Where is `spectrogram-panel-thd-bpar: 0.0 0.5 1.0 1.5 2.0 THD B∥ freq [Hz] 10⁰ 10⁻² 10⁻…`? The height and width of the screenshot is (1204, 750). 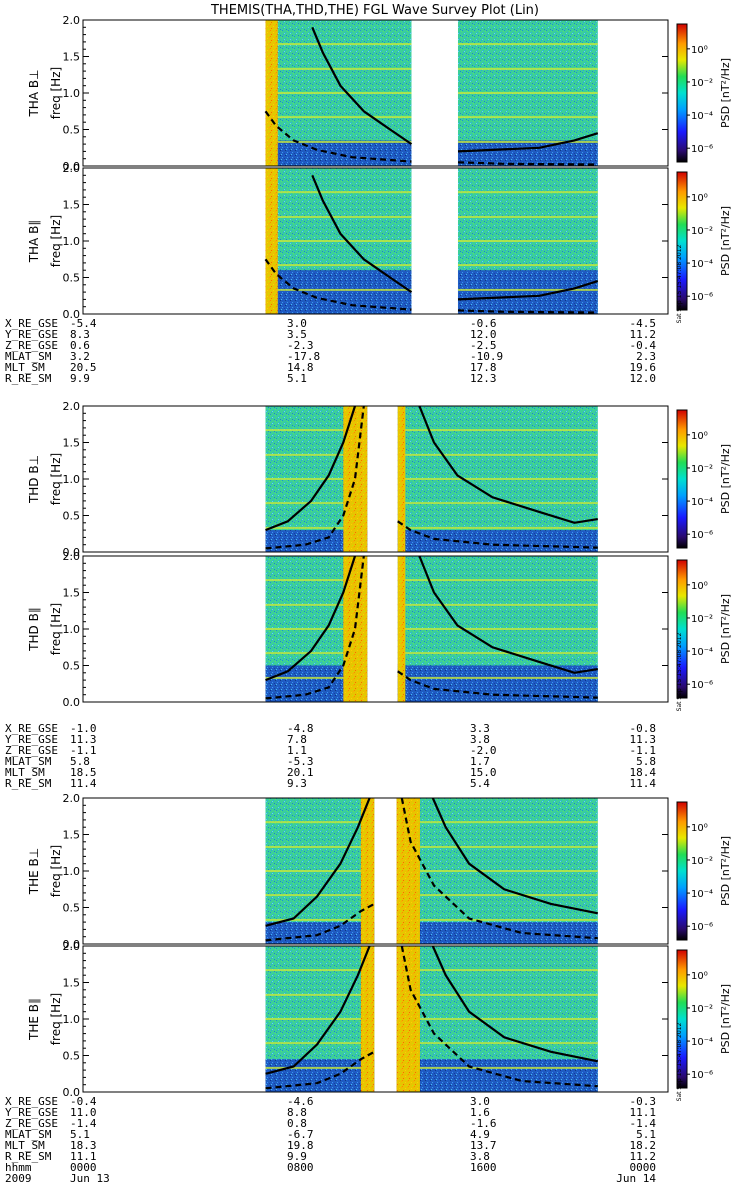
spectrogram-panel-thd-bpar: 0.0 0.5 1.0 1.5 2.0 THD B∥ freq [Hz] 10⁰ 10⁻² 10⁻… is located at coordinates (379, 630).